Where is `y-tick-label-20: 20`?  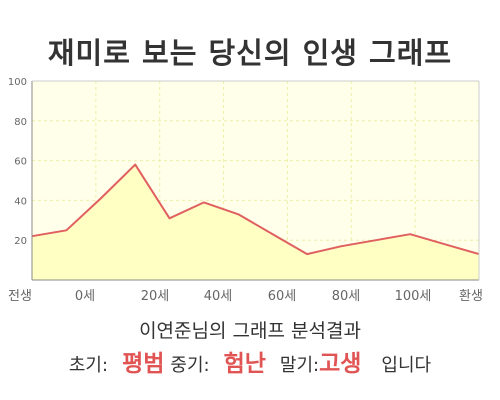 y-tick-label-20: 20 is located at coordinates (20, 241).